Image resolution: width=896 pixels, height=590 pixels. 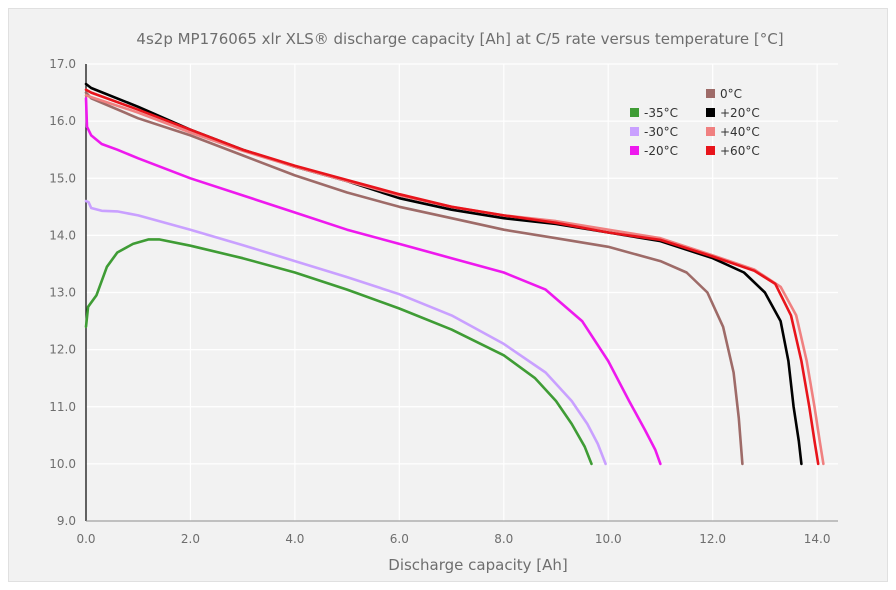 I want to click on legend: -35°C -30°C -20°C 0°C +20°C +40°C +60°C, so click(x=695, y=122).